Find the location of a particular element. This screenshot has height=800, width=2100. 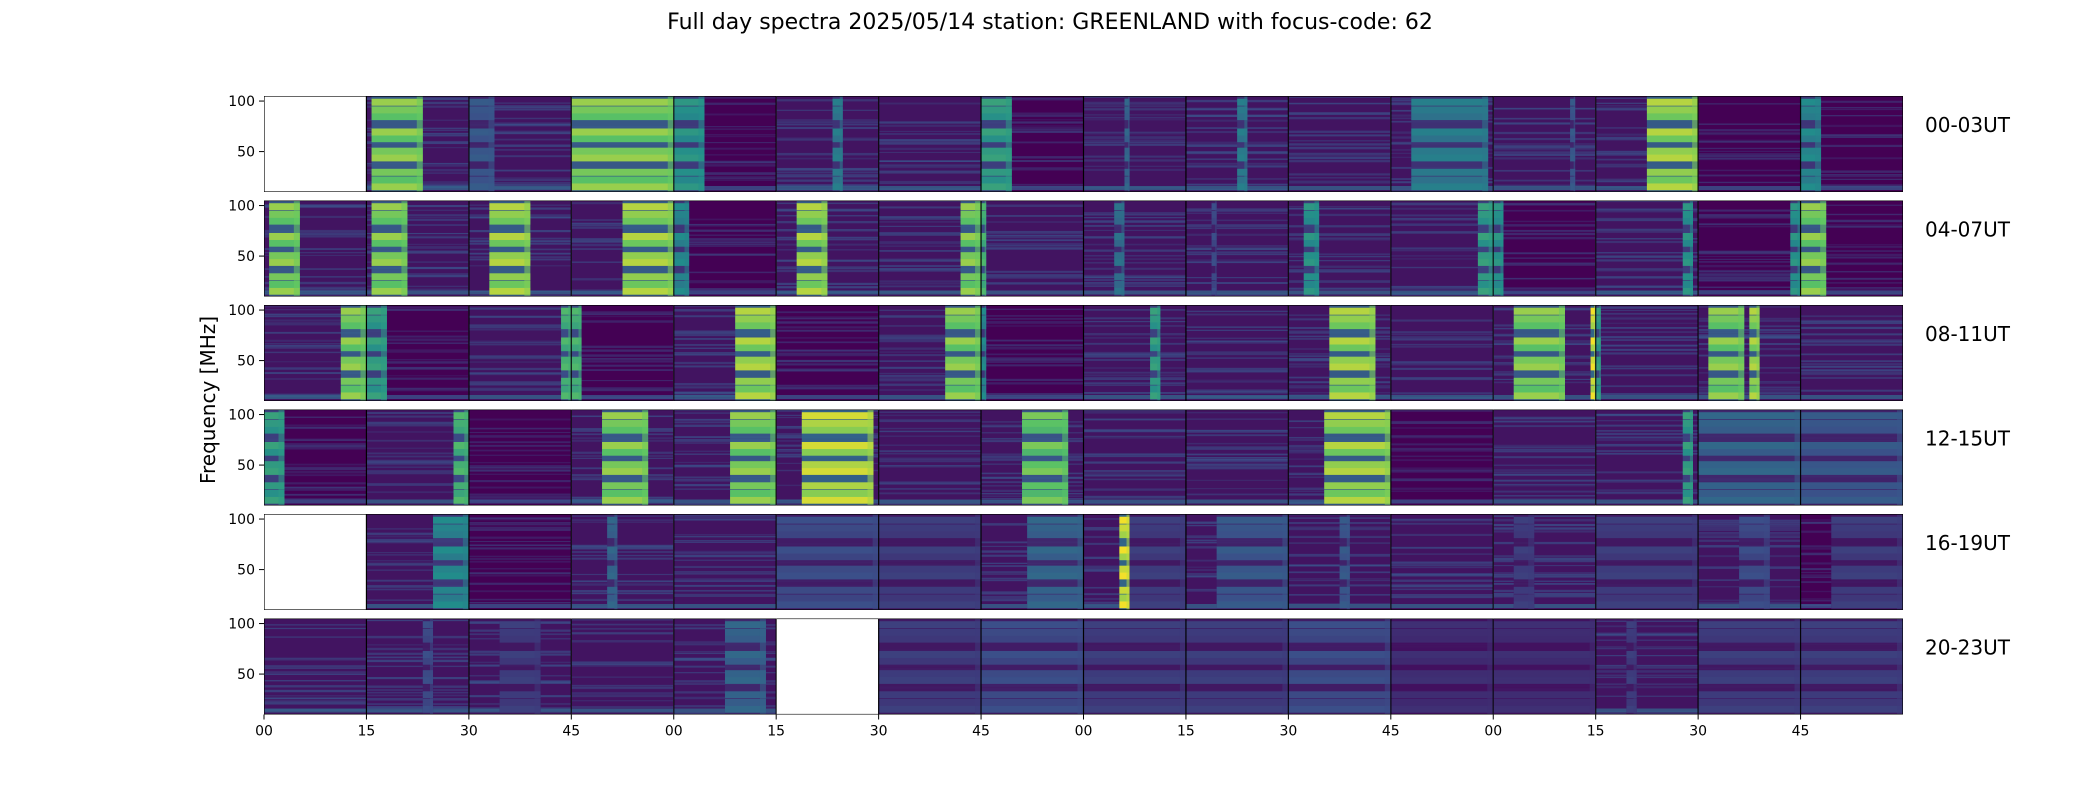

x-tick-label: 45 is located at coordinates (1391, 732).